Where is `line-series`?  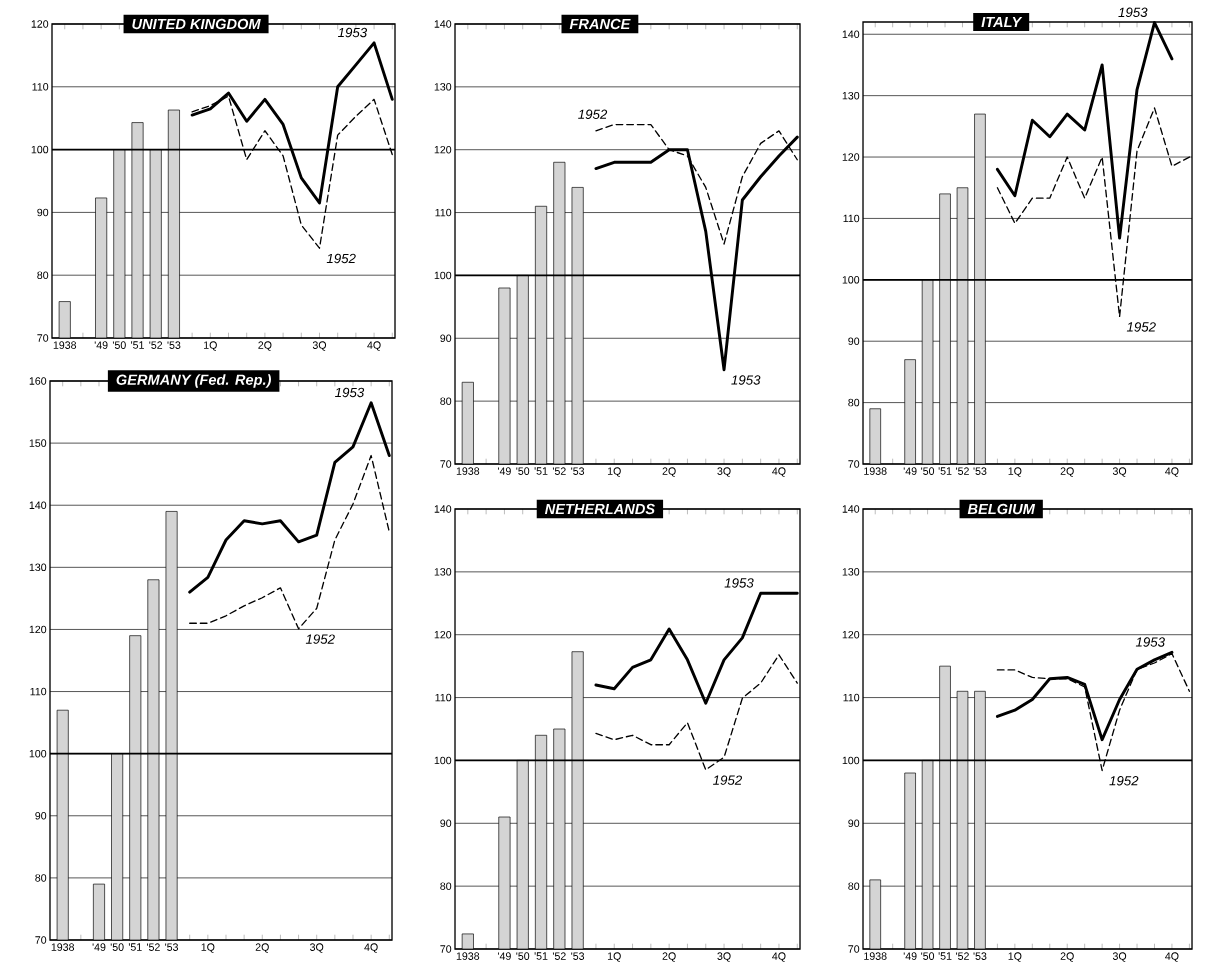 line-series is located at coordinates (289, 542).